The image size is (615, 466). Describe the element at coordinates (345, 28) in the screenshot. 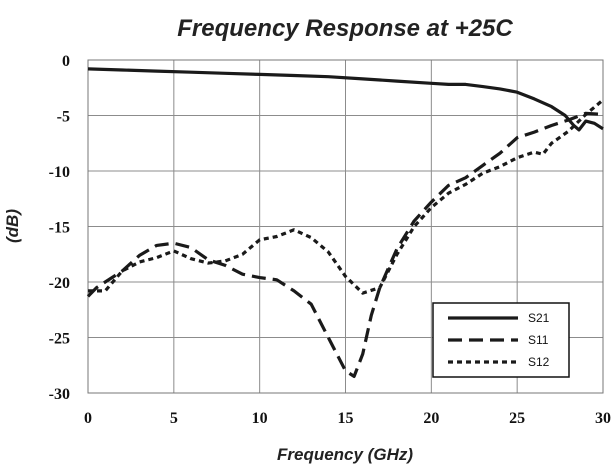

I see `chart-title: Frequency Response at +25C` at that location.